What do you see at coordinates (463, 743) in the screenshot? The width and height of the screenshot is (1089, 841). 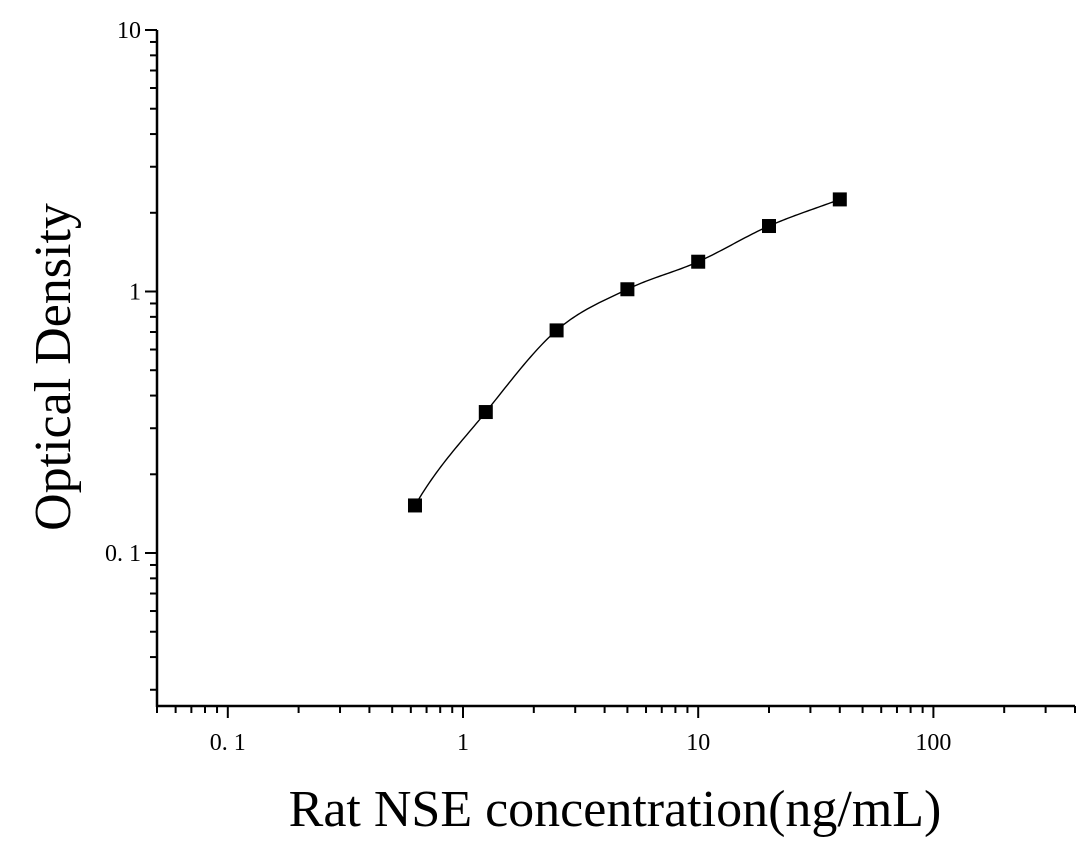 I see `x-tick-label: 1` at bounding box center [463, 743].